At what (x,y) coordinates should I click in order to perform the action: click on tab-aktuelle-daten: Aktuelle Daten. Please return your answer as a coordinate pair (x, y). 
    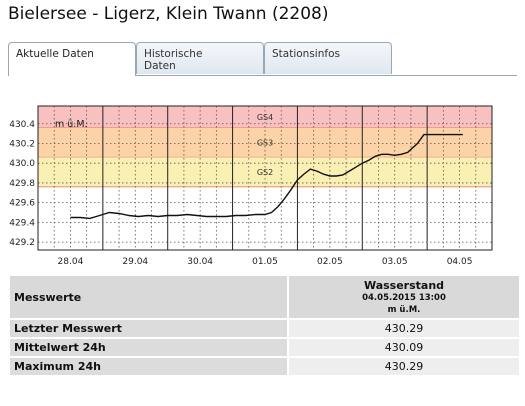
    Looking at the image, I should click on (72, 59).